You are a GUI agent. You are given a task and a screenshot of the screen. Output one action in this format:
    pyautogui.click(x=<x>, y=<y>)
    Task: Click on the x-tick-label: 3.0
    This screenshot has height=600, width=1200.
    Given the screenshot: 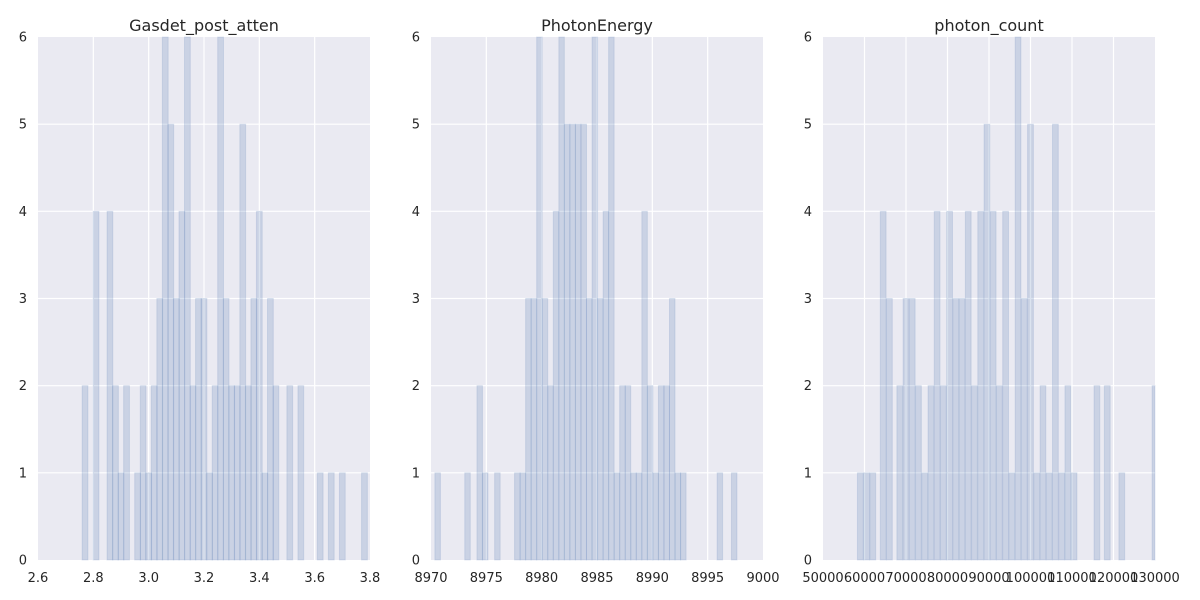 What is the action you would take?
    pyautogui.click(x=148, y=578)
    